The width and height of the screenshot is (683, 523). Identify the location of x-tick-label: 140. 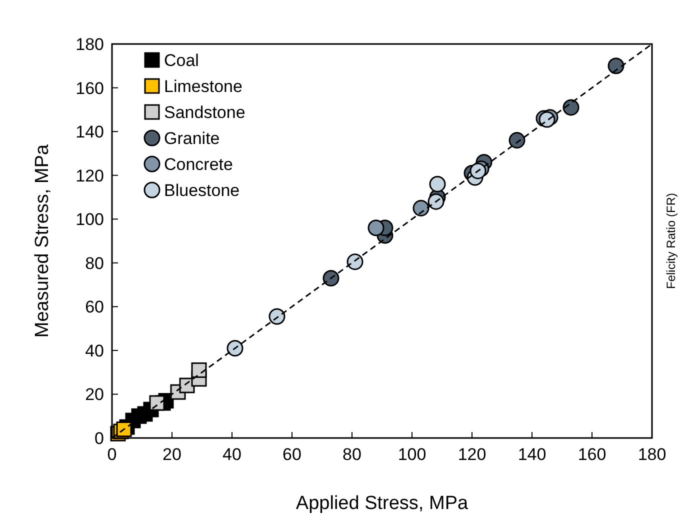
(532, 454).